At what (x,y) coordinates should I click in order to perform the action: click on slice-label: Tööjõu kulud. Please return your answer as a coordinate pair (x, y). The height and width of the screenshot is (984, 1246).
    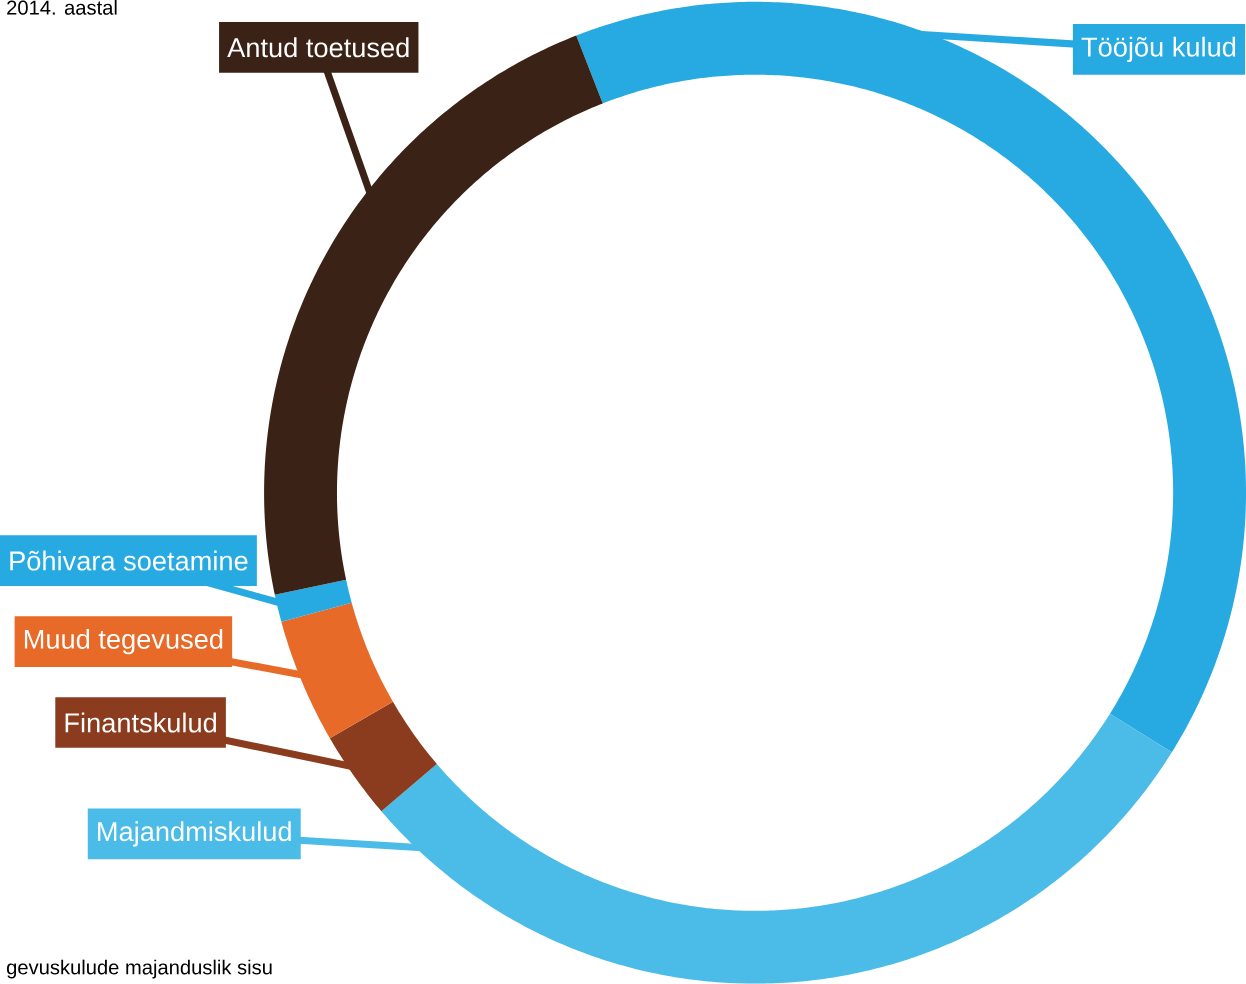
    Looking at the image, I should click on (1158, 49).